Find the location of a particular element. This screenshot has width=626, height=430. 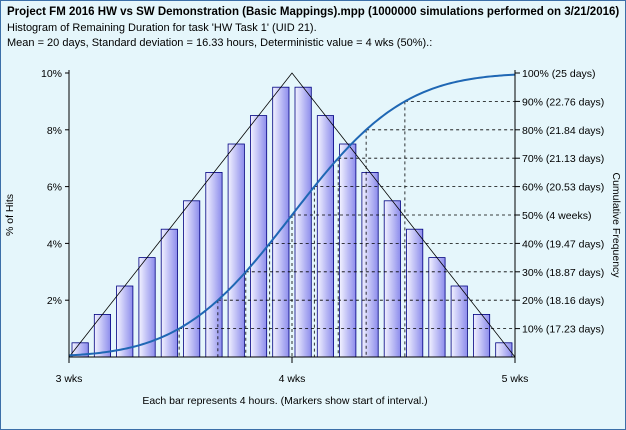

x-tick-label: 3 wks is located at coordinates (69, 379).